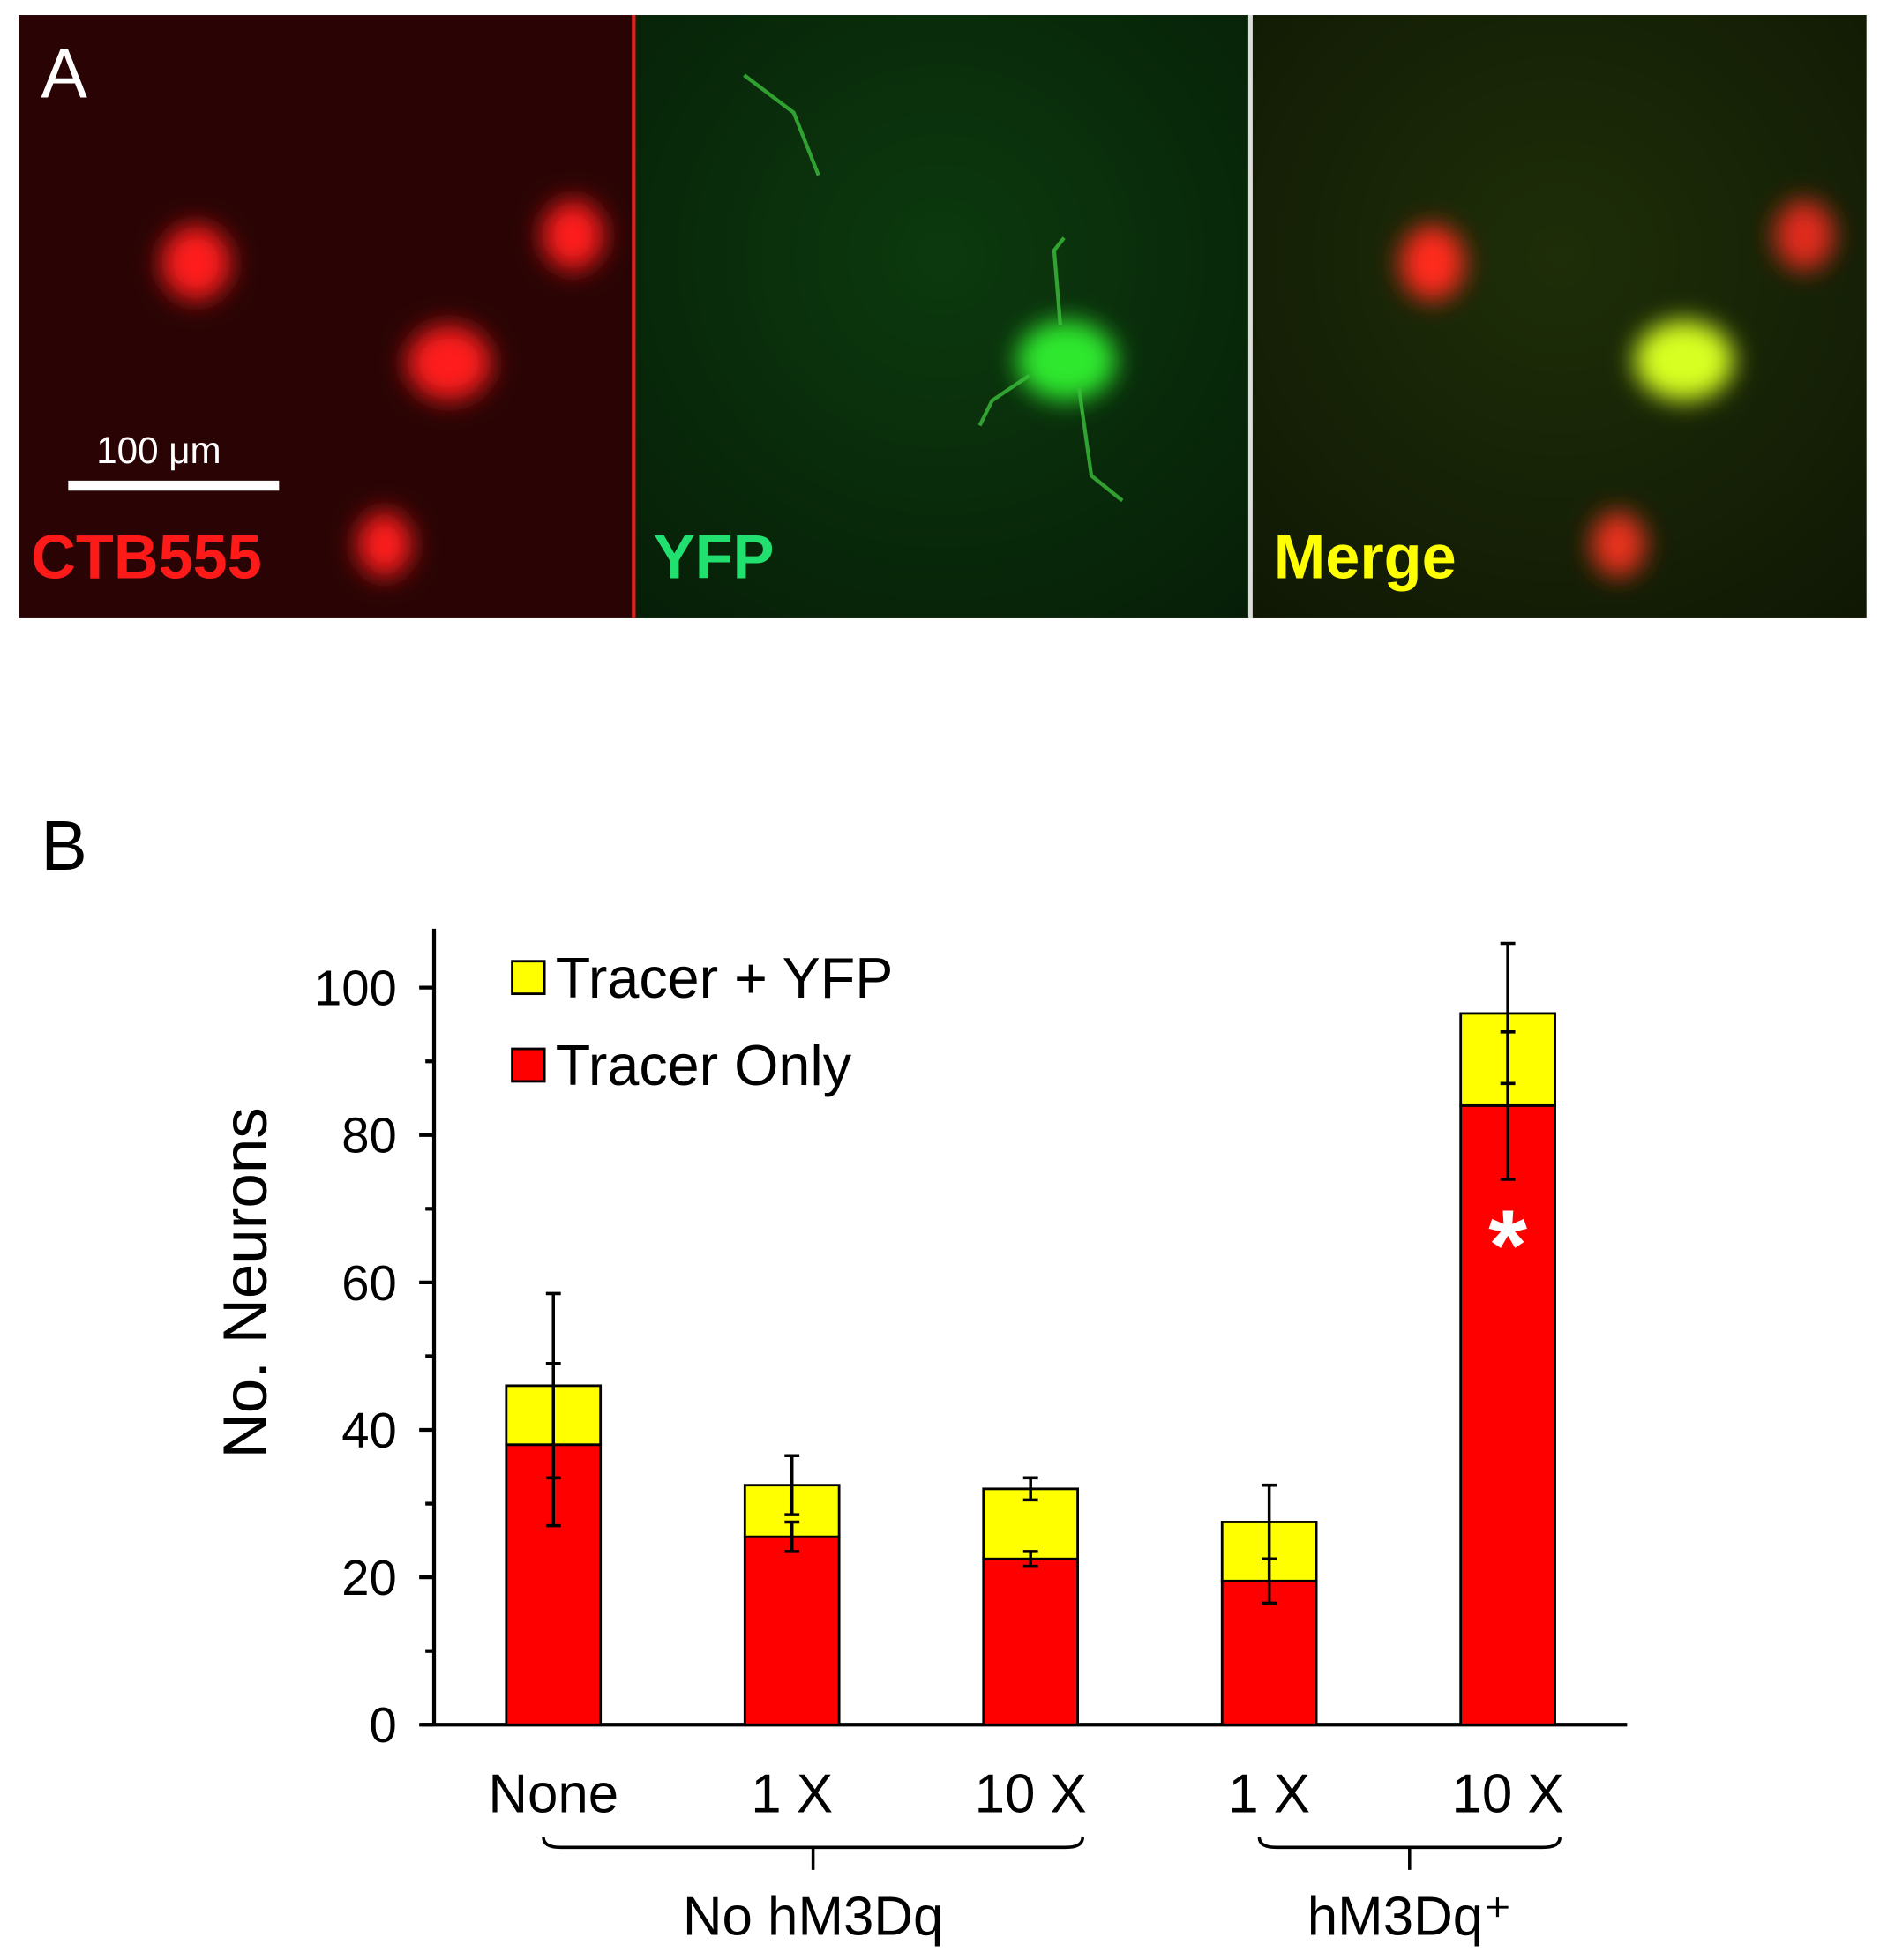 This screenshot has height=1960, width=1895. Describe the element at coordinates (704, 1065) in the screenshot. I see `legend-label: Tracer Only` at that location.